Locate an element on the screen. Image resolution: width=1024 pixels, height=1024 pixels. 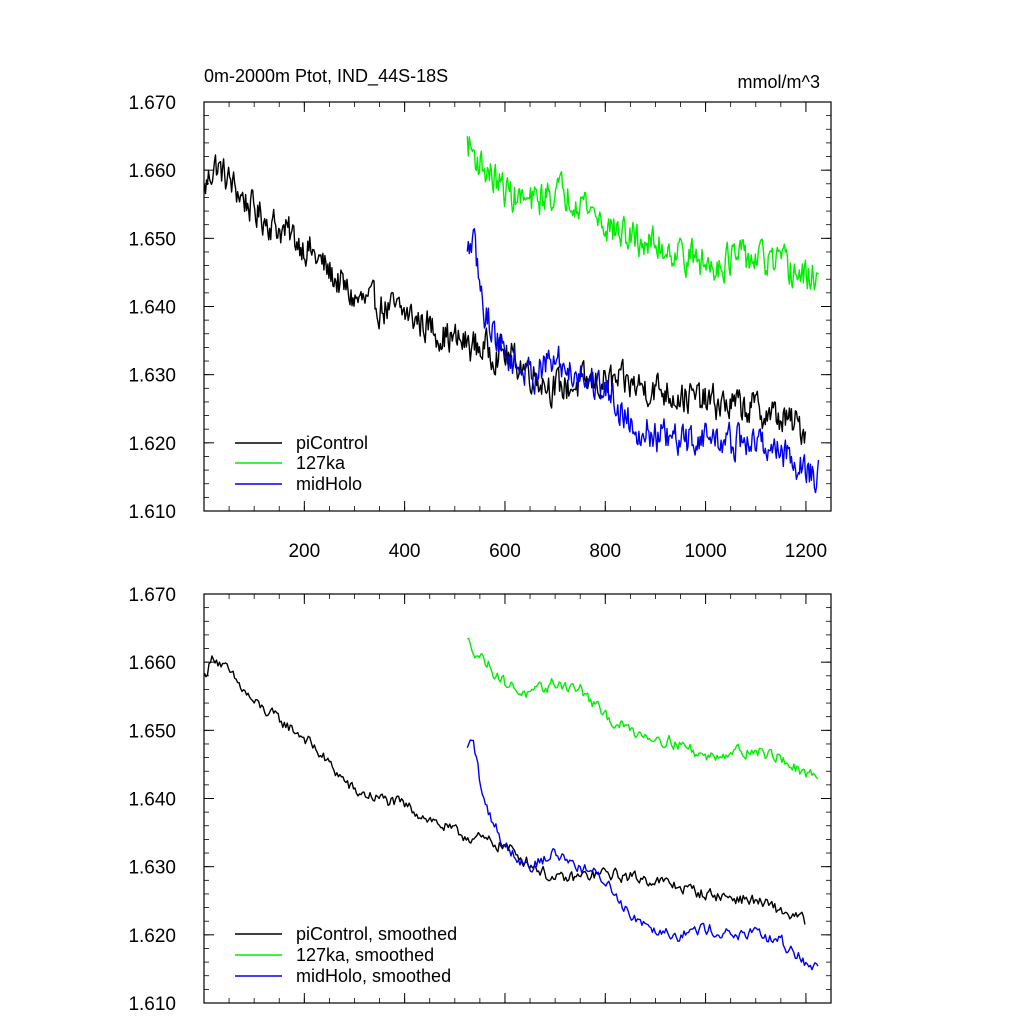
x-tick-label: 1000 is located at coordinates (705, 551).